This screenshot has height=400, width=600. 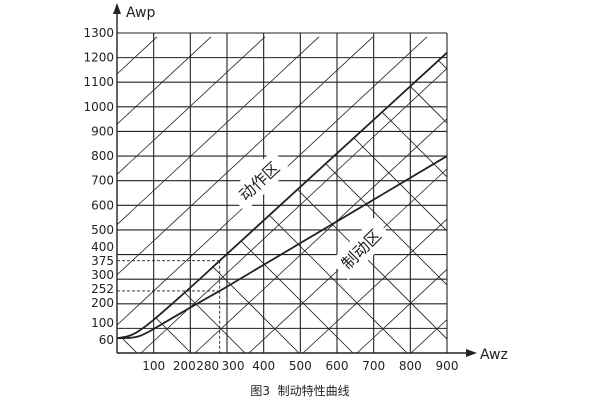 What do you see at coordinates (169, 306) in the screenshot?
I see `reference-lines` at bounding box center [169, 306].